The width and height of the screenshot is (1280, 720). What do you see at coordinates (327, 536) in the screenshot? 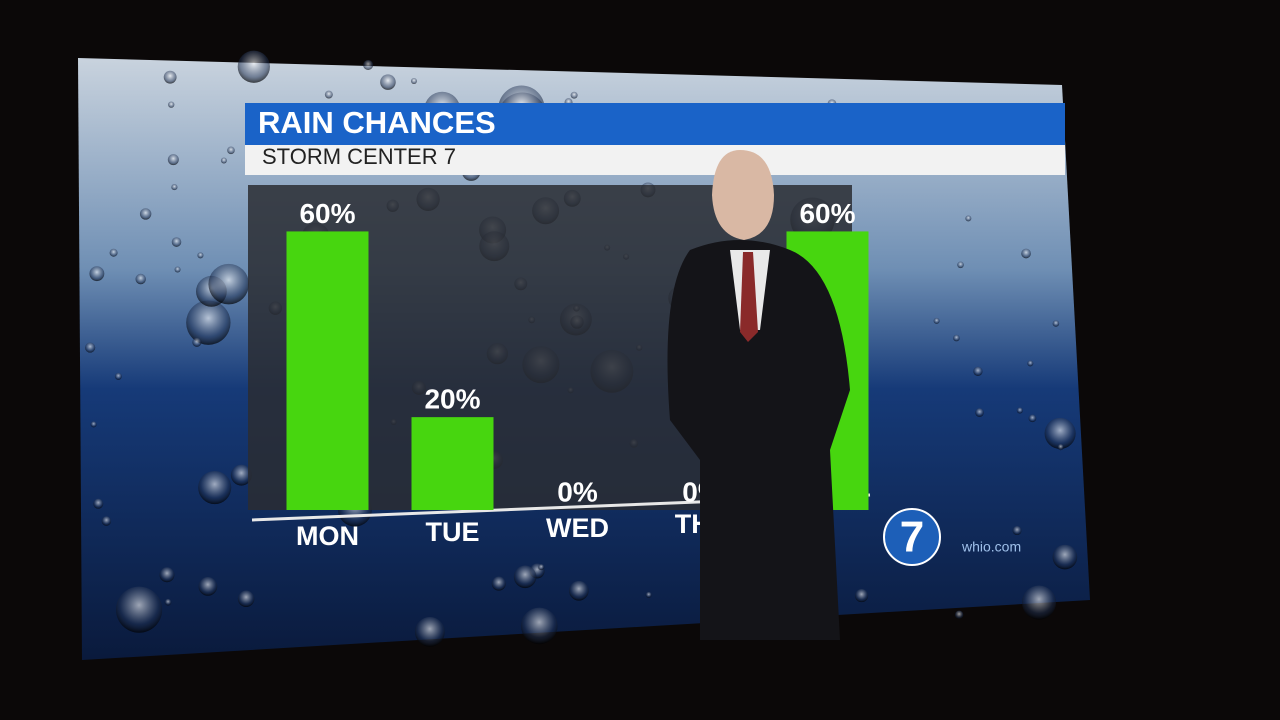
I see `x-tick-label: MON` at bounding box center [327, 536].